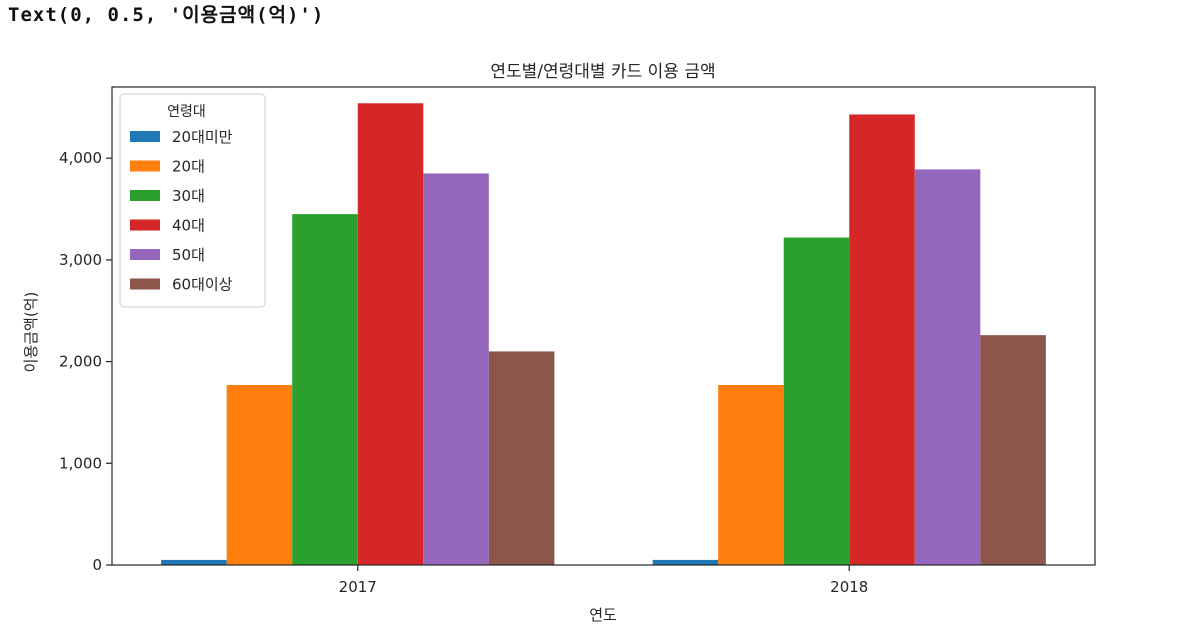  I want to click on y-tick-label: 1,000, so click(80, 463).